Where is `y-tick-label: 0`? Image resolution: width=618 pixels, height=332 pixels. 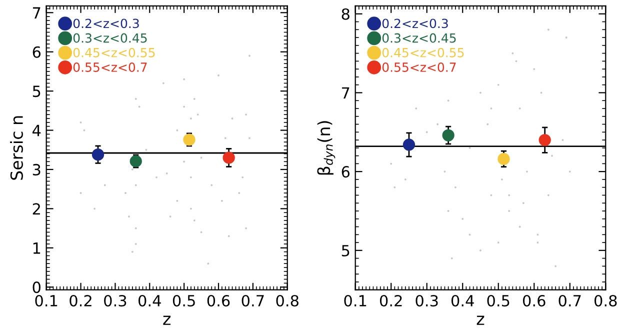
y-tick-label: 0 is located at coordinates (36, 288).